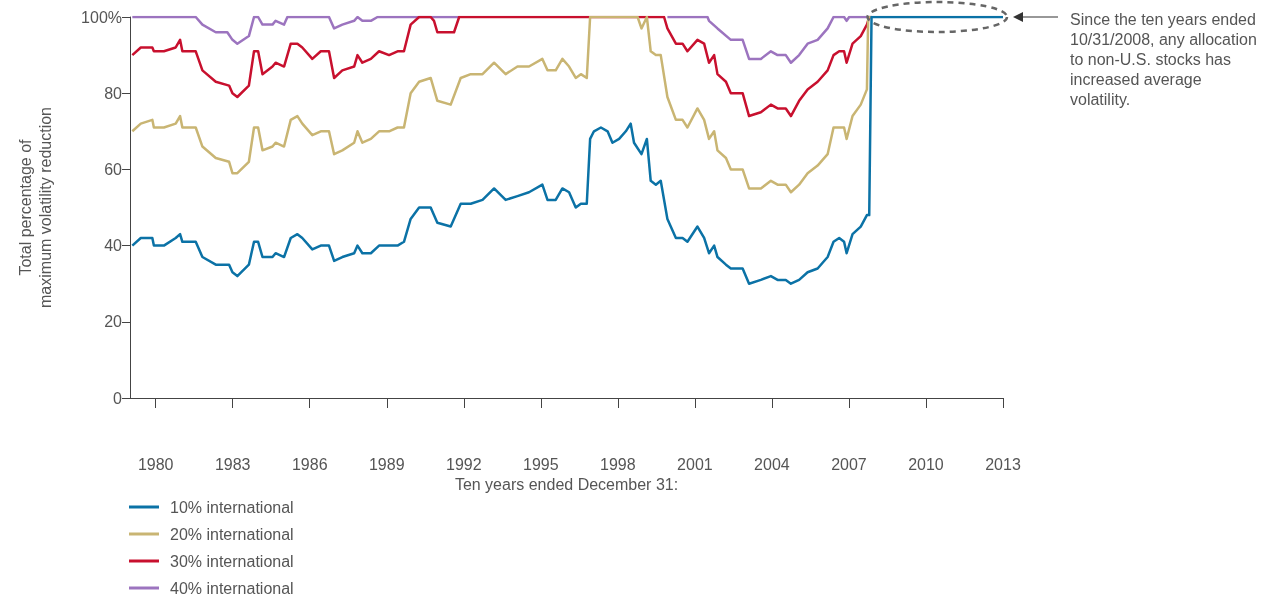 The width and height of the screenshot is (1268, 609). What do you see at coordinates (772, 464) in the screenshot?
I see `x-tick-label: 2004` at bounding box center [772, 464].